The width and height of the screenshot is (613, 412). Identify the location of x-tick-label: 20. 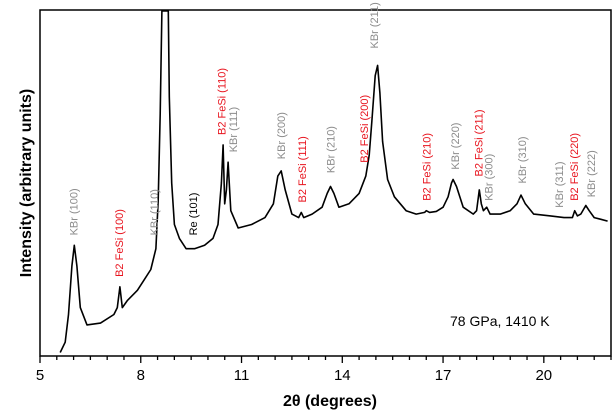
(543, 375).